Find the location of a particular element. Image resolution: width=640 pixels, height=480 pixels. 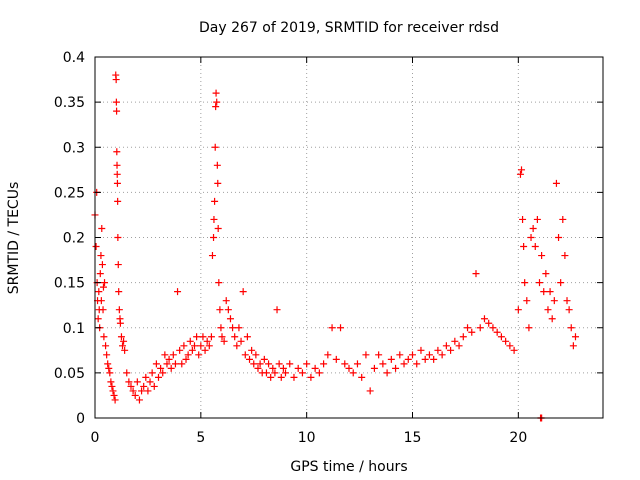

y-axis-label: SRMTID / TECUs is located at coordinates (14, 238).